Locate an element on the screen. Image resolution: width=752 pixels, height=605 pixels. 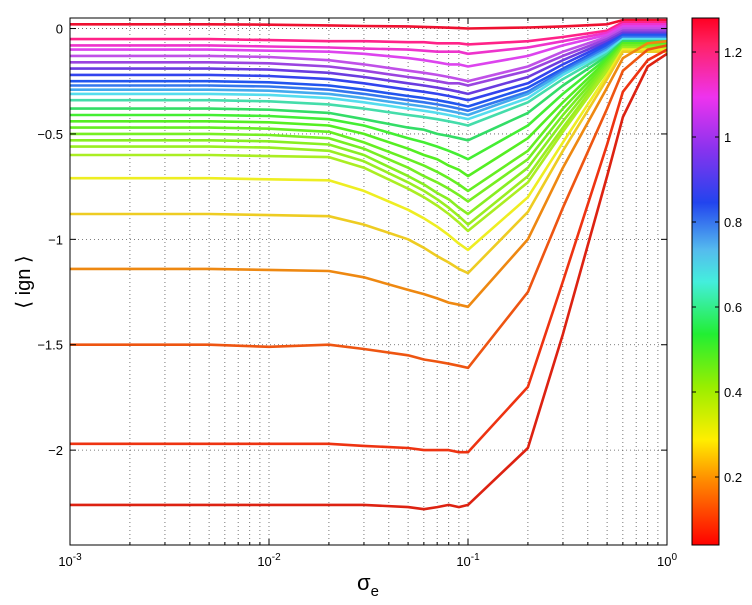
x-tick-label: 10⁻² is located at coordinates (269, 560).